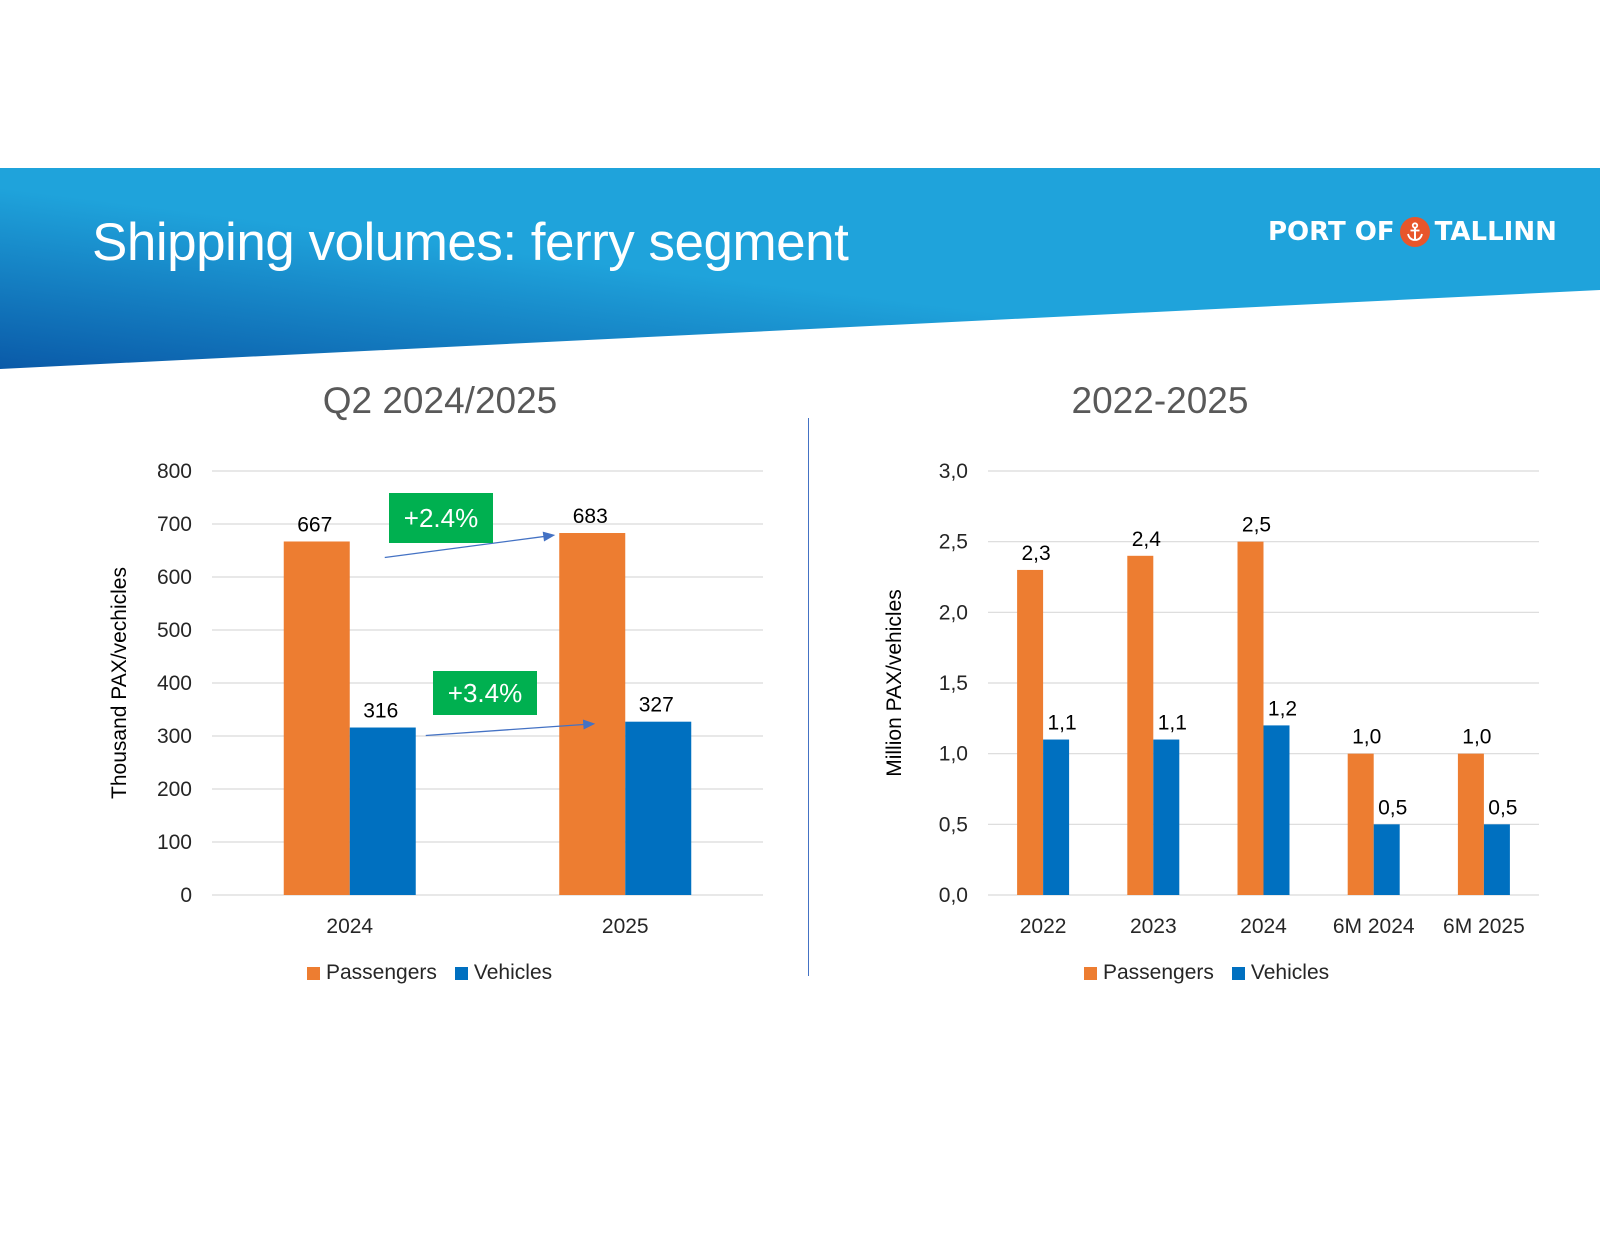  What do you see at coordinates (174, 789) in the screenshot?
I see `y-tick-label: 200` at bounding box center [174, 789].